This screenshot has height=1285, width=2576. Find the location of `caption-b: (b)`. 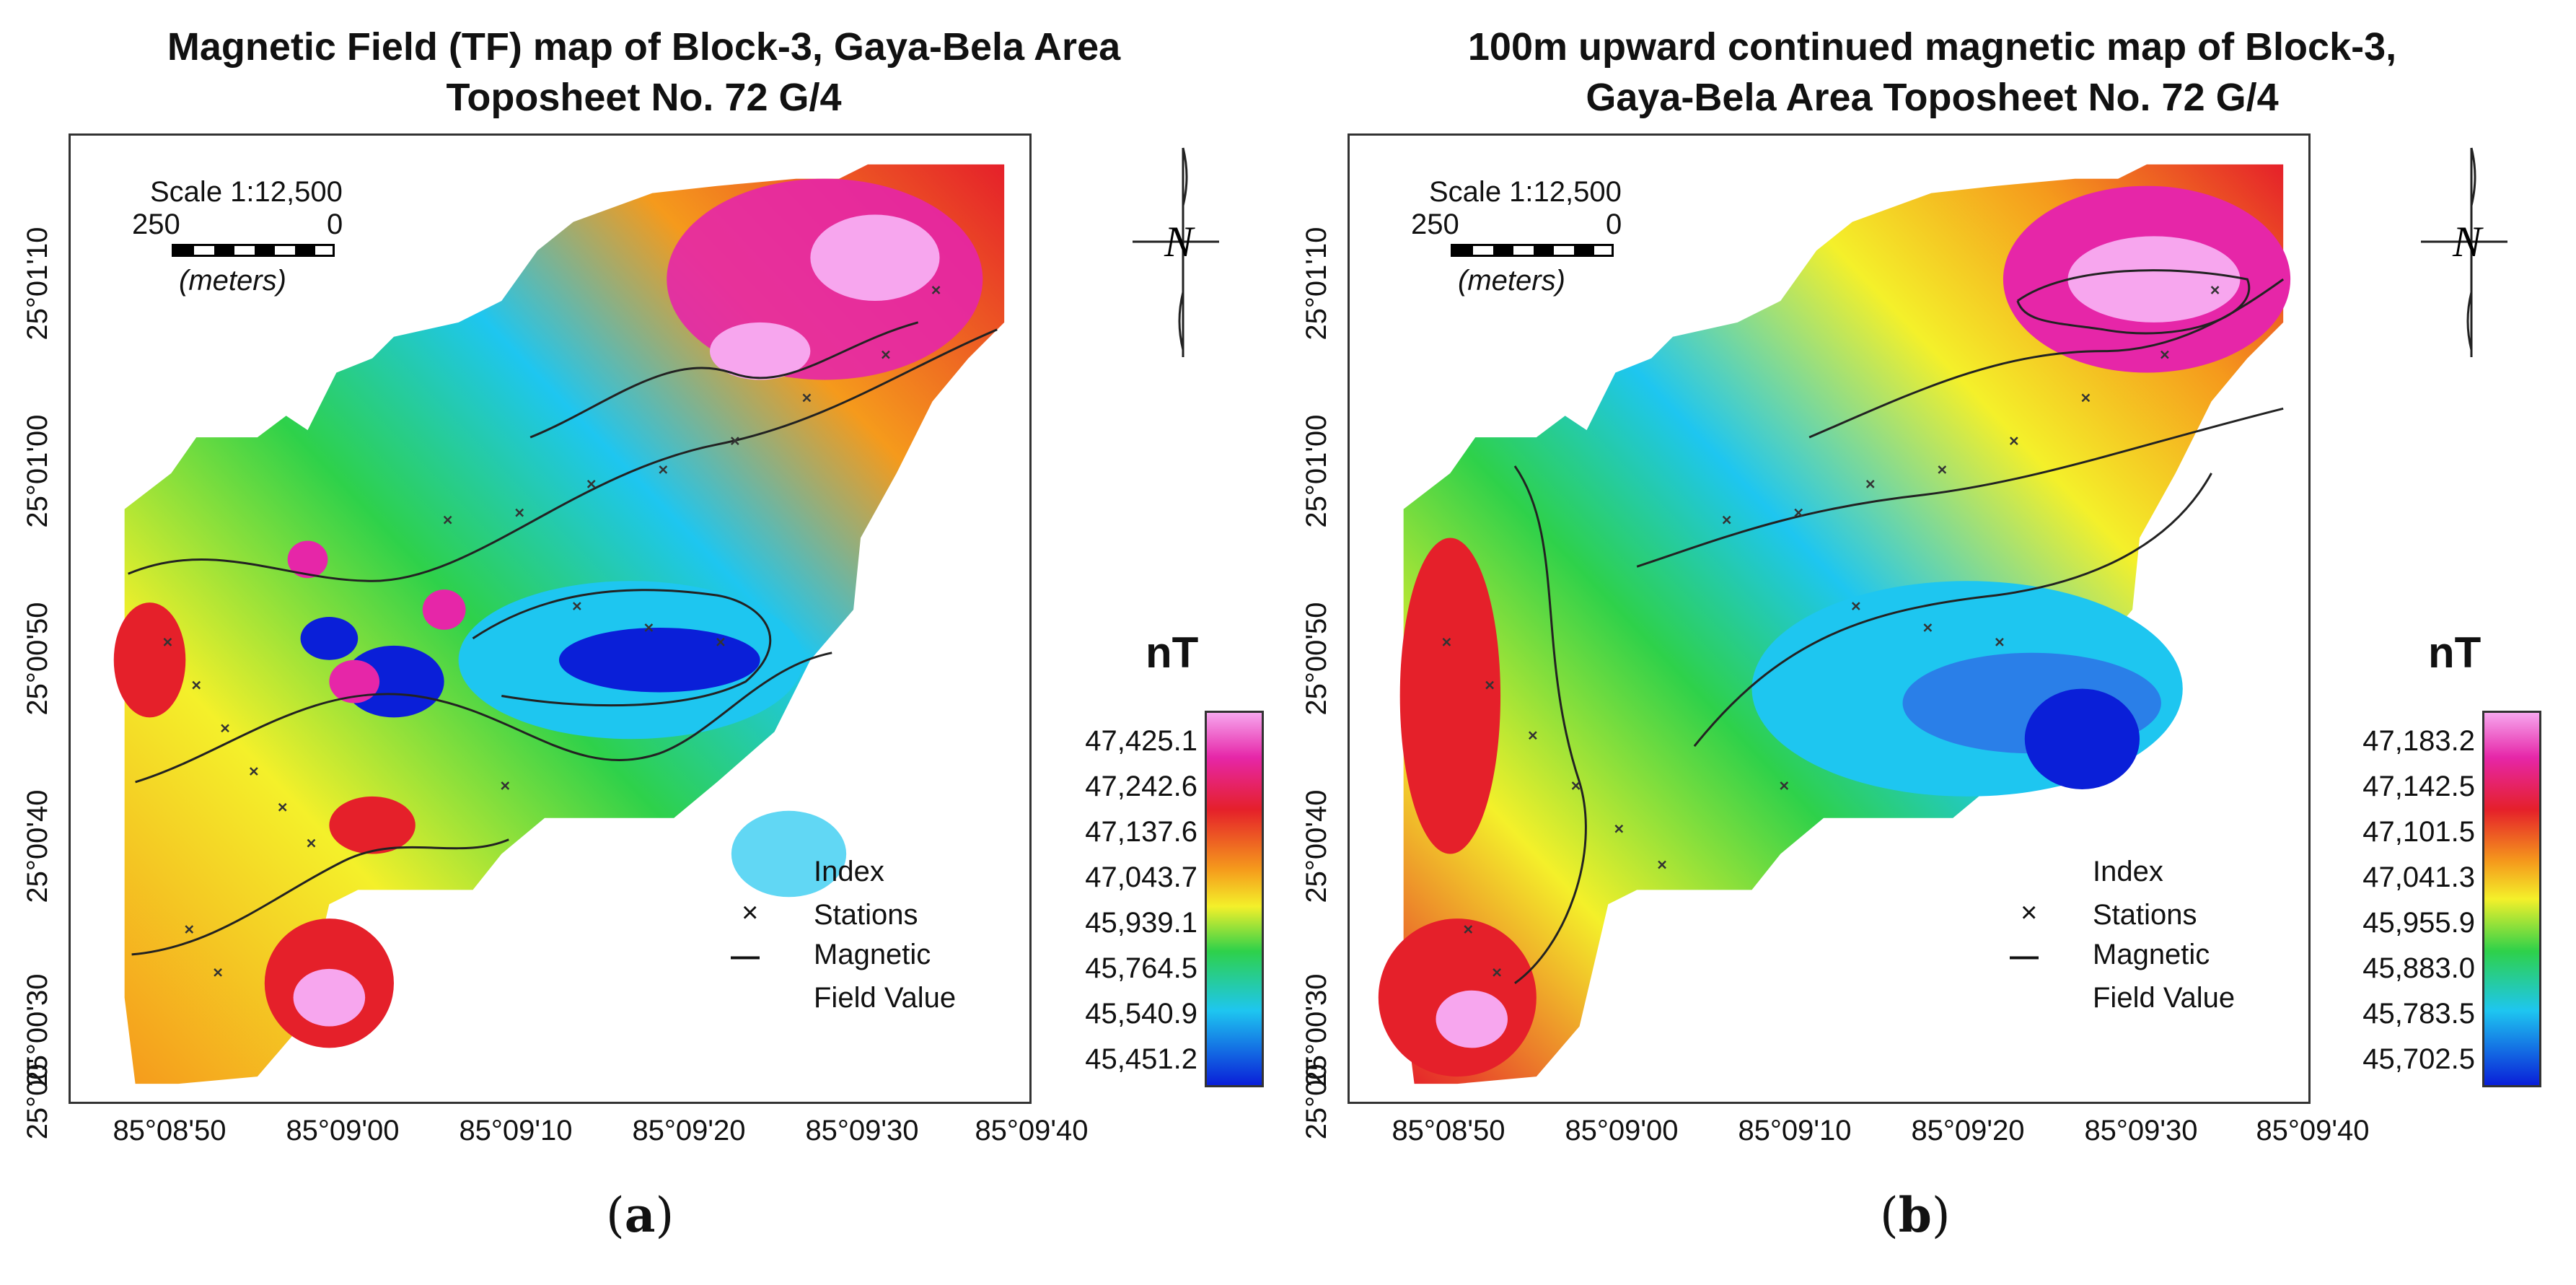

caption-b: (b) is located at coordinates (1915, 1215).